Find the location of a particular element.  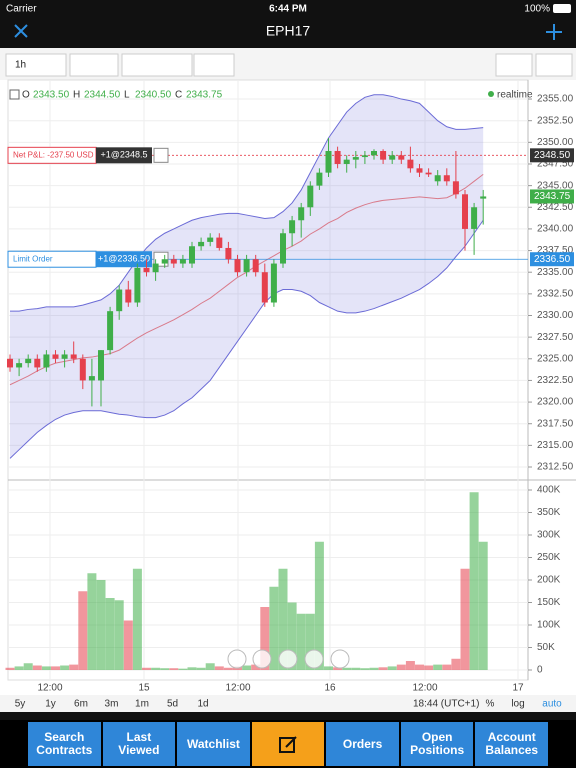

order-label: Limit Order is located at coordinates (33, 258).